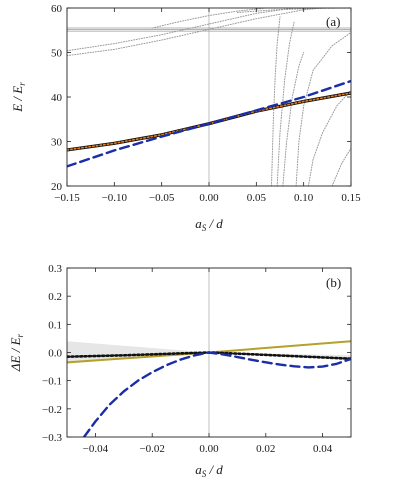  I want to click on y-tick-label: 60, so click(57, 9).